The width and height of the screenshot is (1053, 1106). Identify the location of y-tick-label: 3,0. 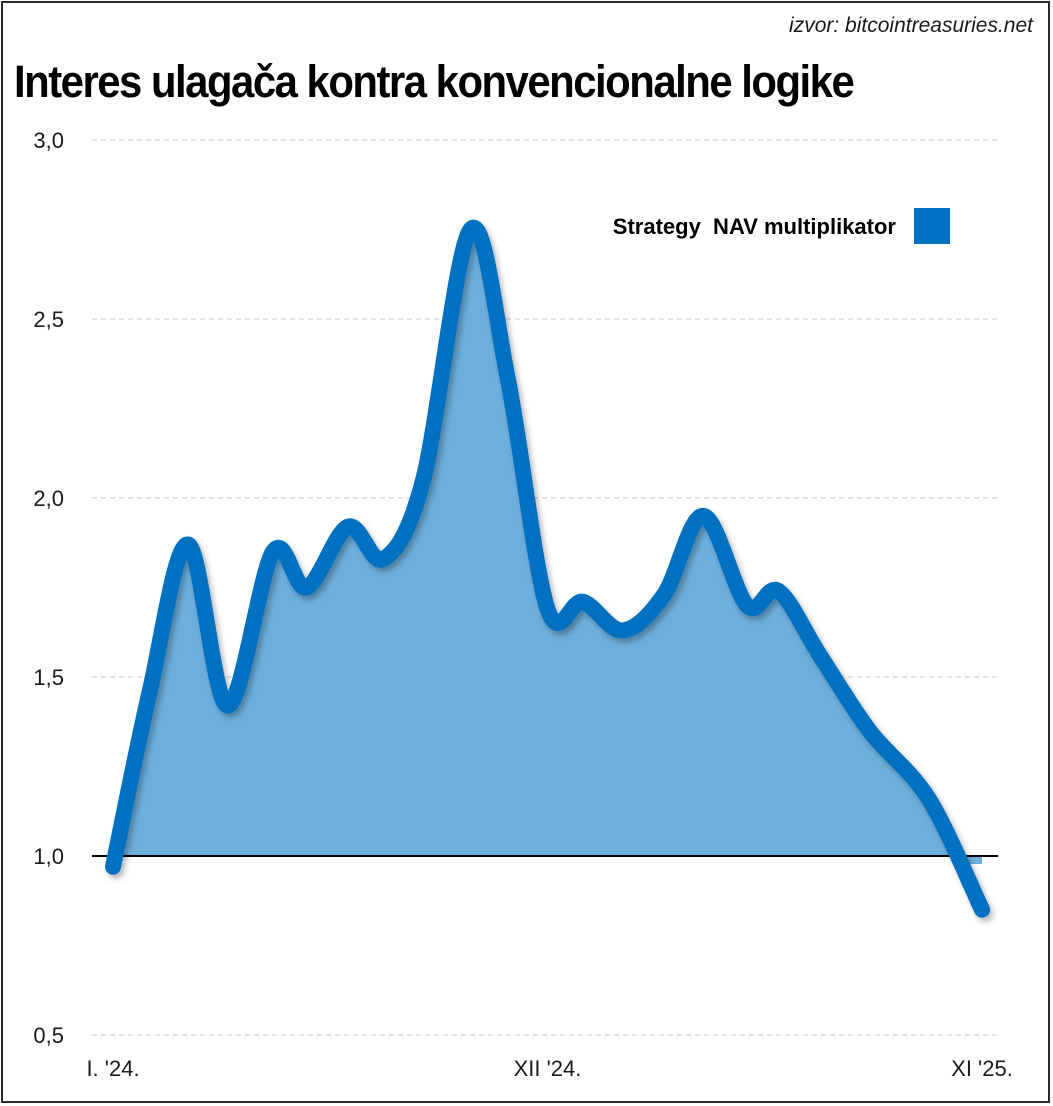
(48, 140).